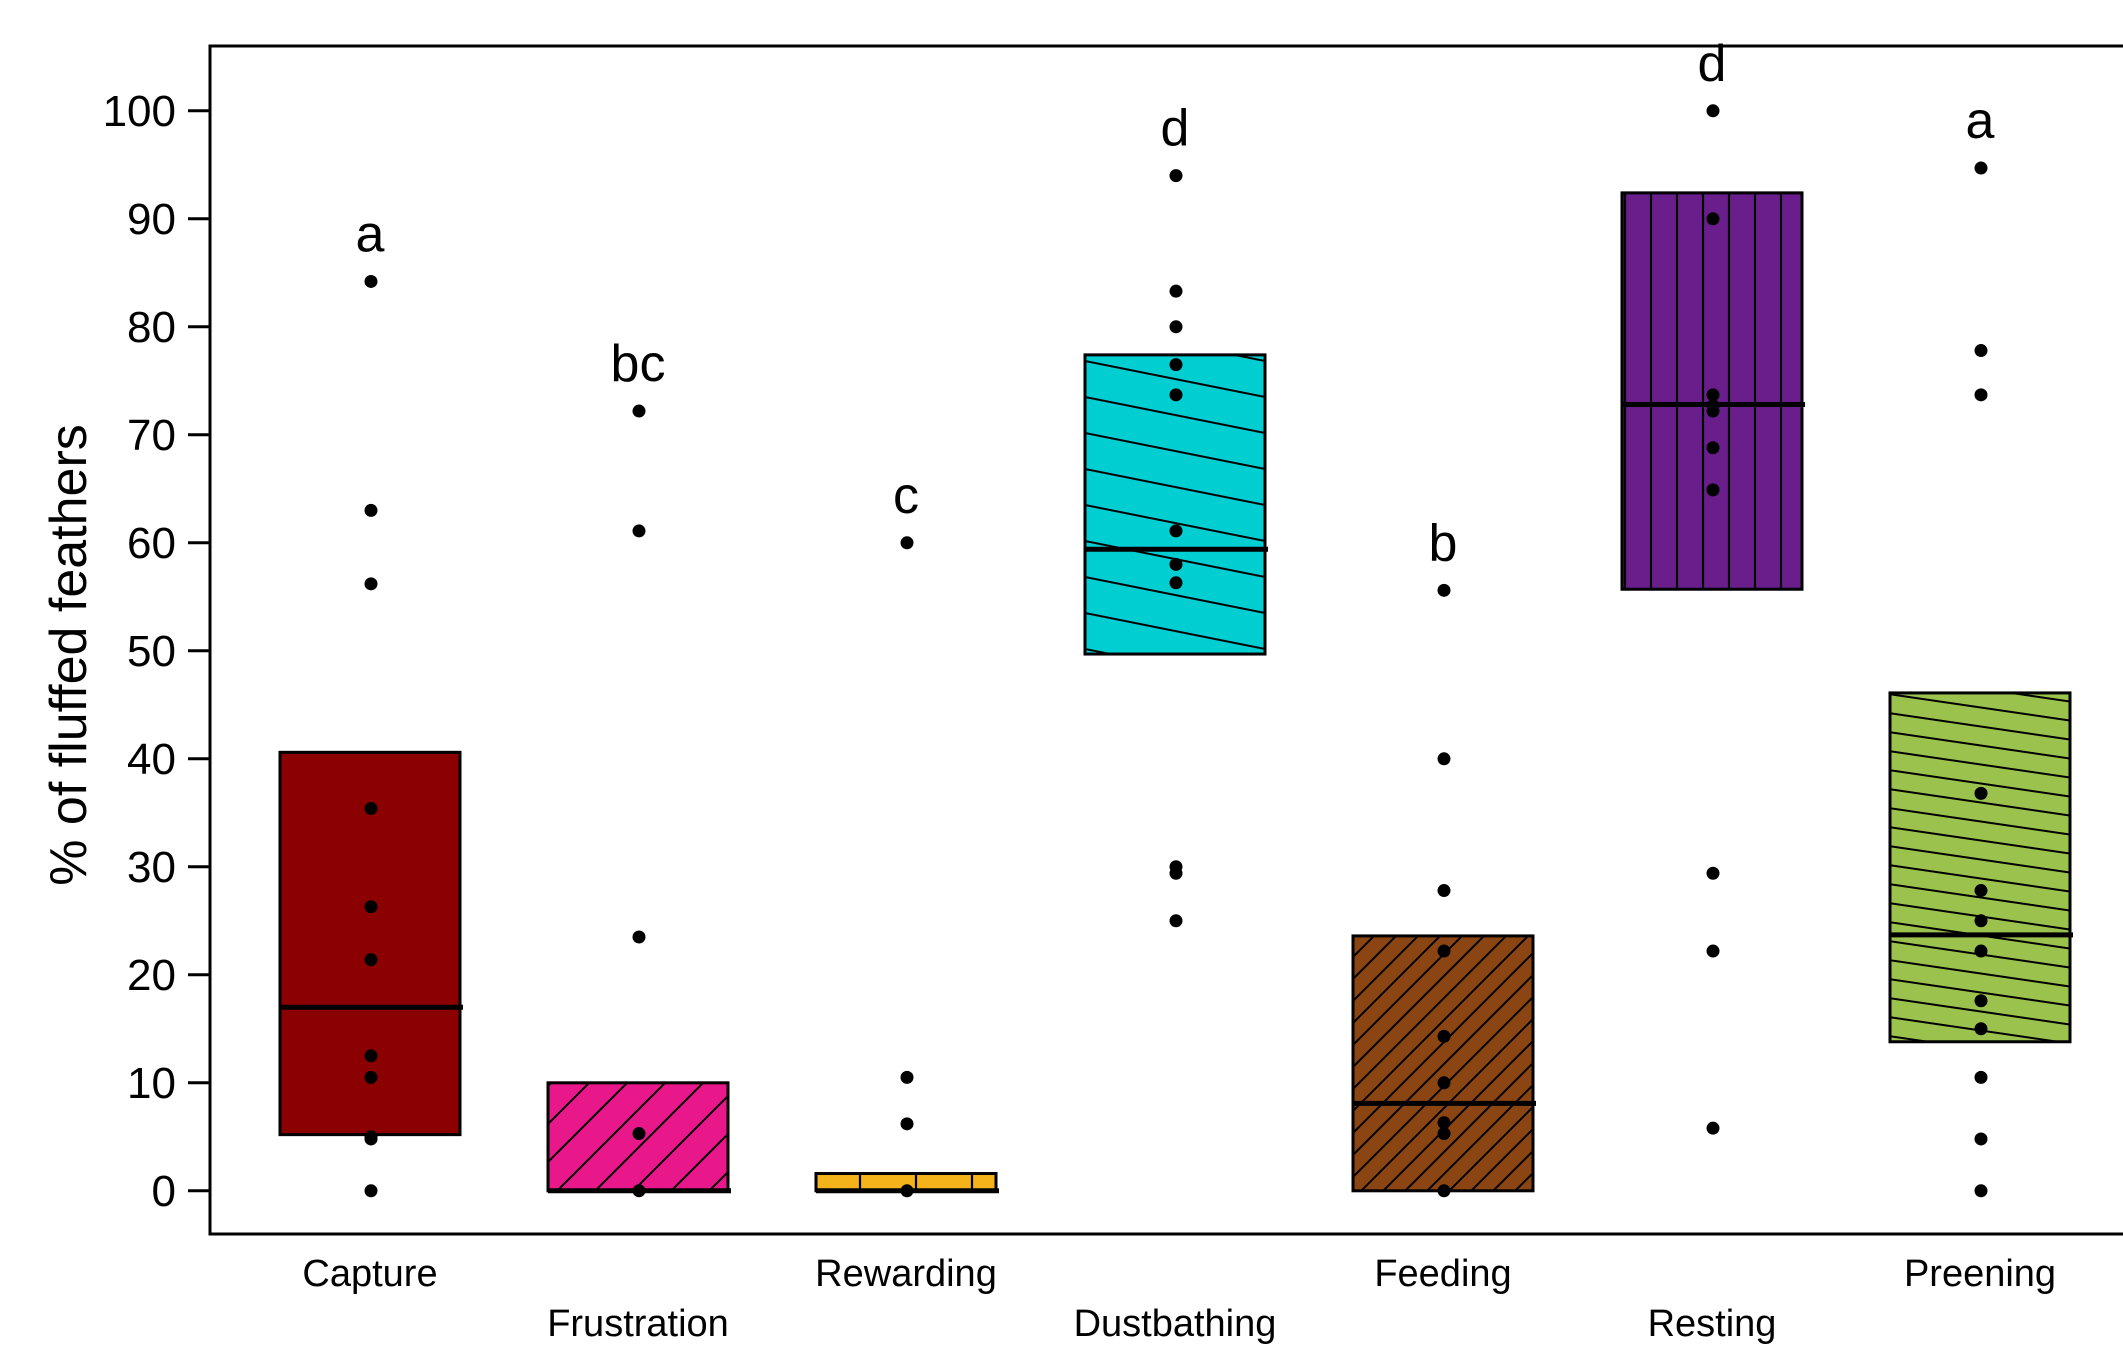 This screenshot has width=2123, height=1360. Describe the element at coordinates (906, 496) in the screenshot. I see `letter-rewarding: c` at that location.